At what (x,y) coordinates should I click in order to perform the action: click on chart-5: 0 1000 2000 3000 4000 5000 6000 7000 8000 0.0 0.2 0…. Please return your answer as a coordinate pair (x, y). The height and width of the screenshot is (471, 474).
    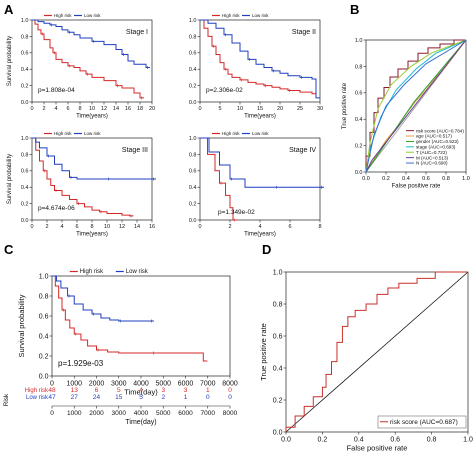
    Looking at the image, I should click on (127, 333).